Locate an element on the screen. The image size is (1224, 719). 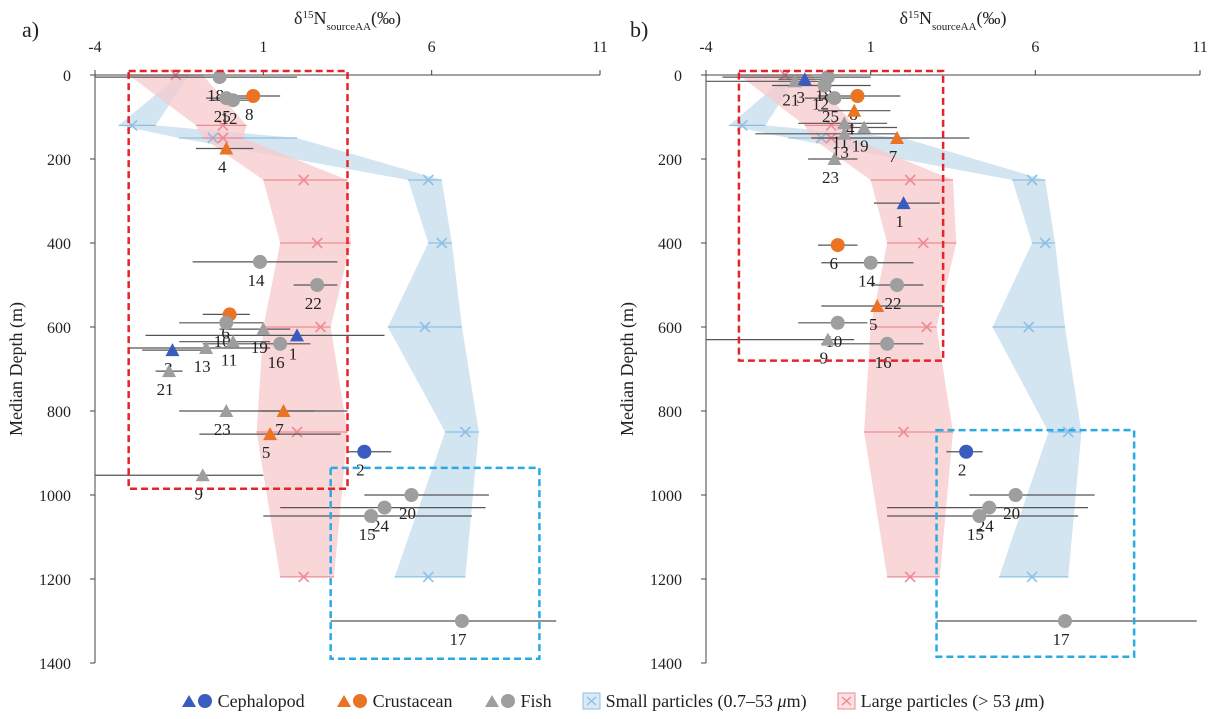
organism-label-25: 25 is located at coordinates (222, 116).